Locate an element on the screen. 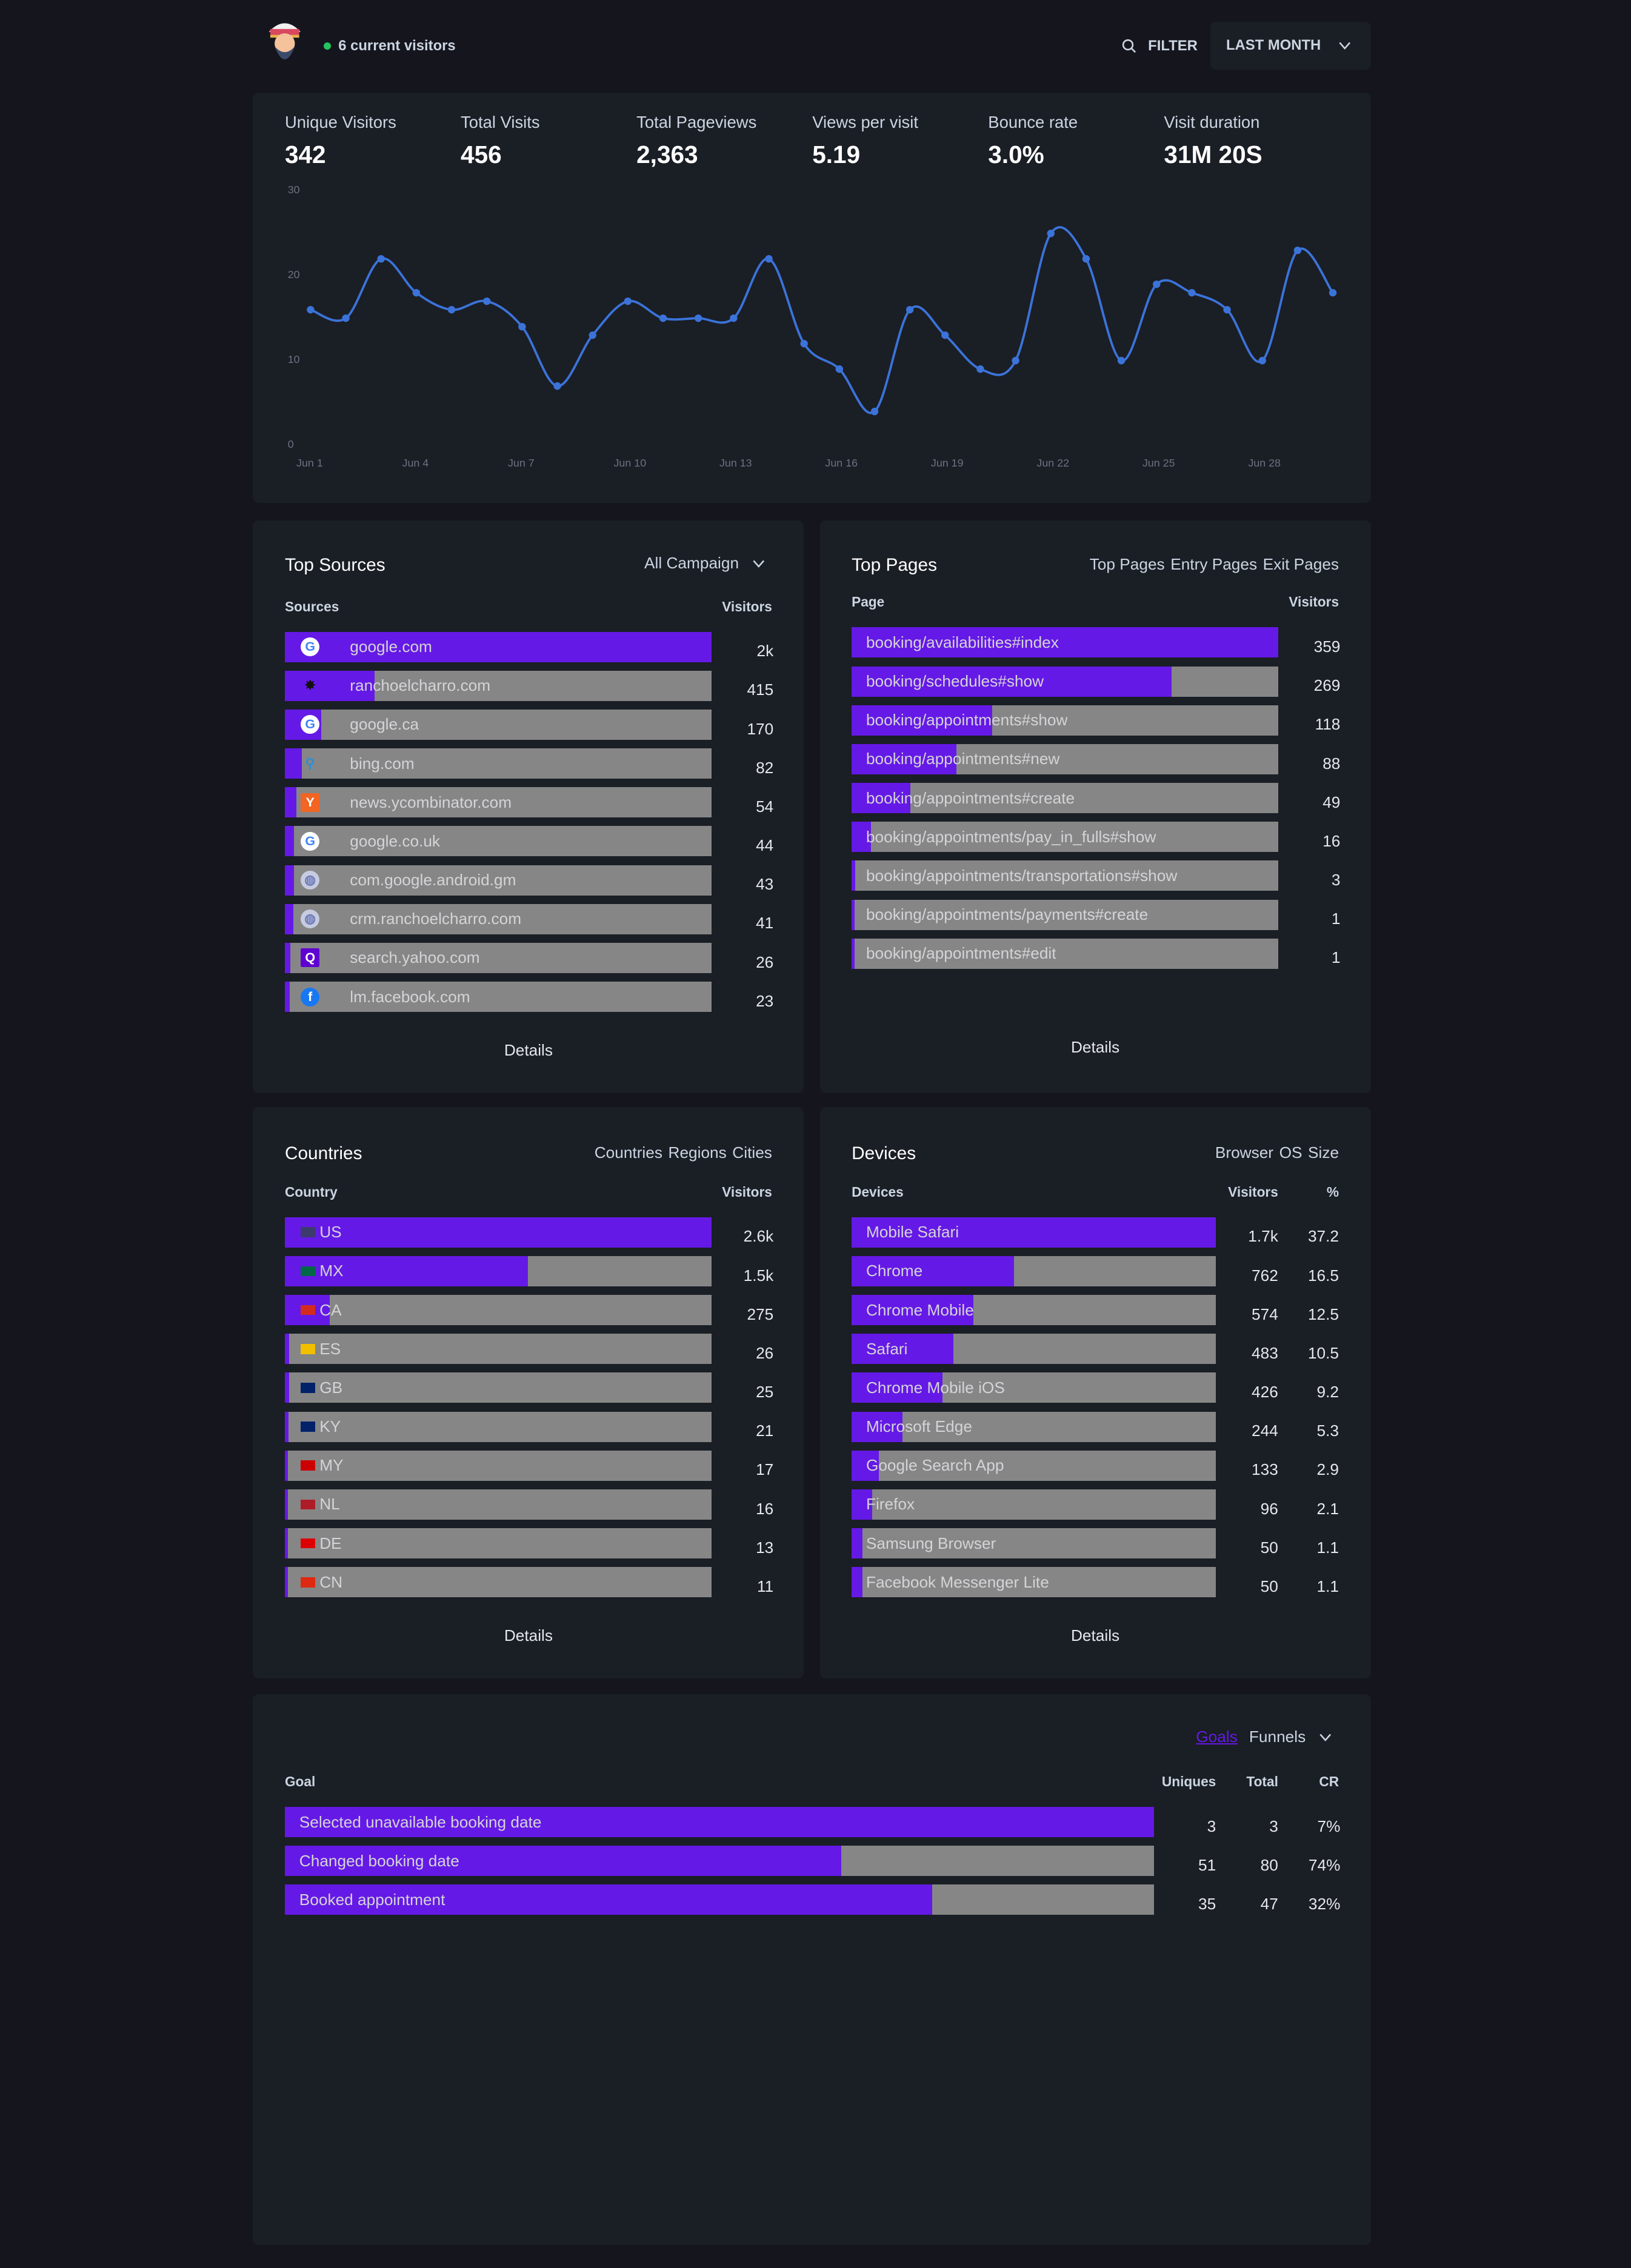 The width and height of the screenshot is (1631, 2268). list-item: Google Search App 133 2.9 is located at coordinates (1095, 1466).